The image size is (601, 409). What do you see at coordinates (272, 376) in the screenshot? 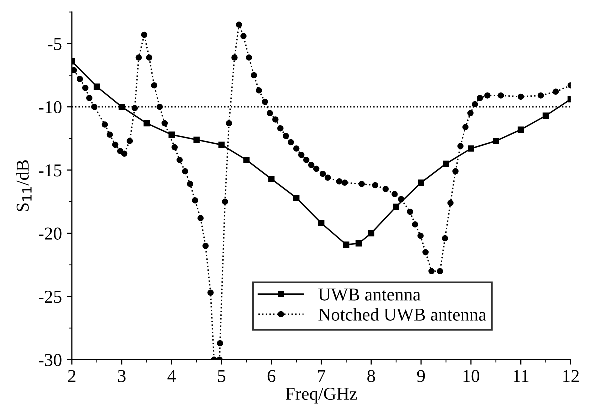
I see `x-tick-label: 6` at bounding box center [272, 376].